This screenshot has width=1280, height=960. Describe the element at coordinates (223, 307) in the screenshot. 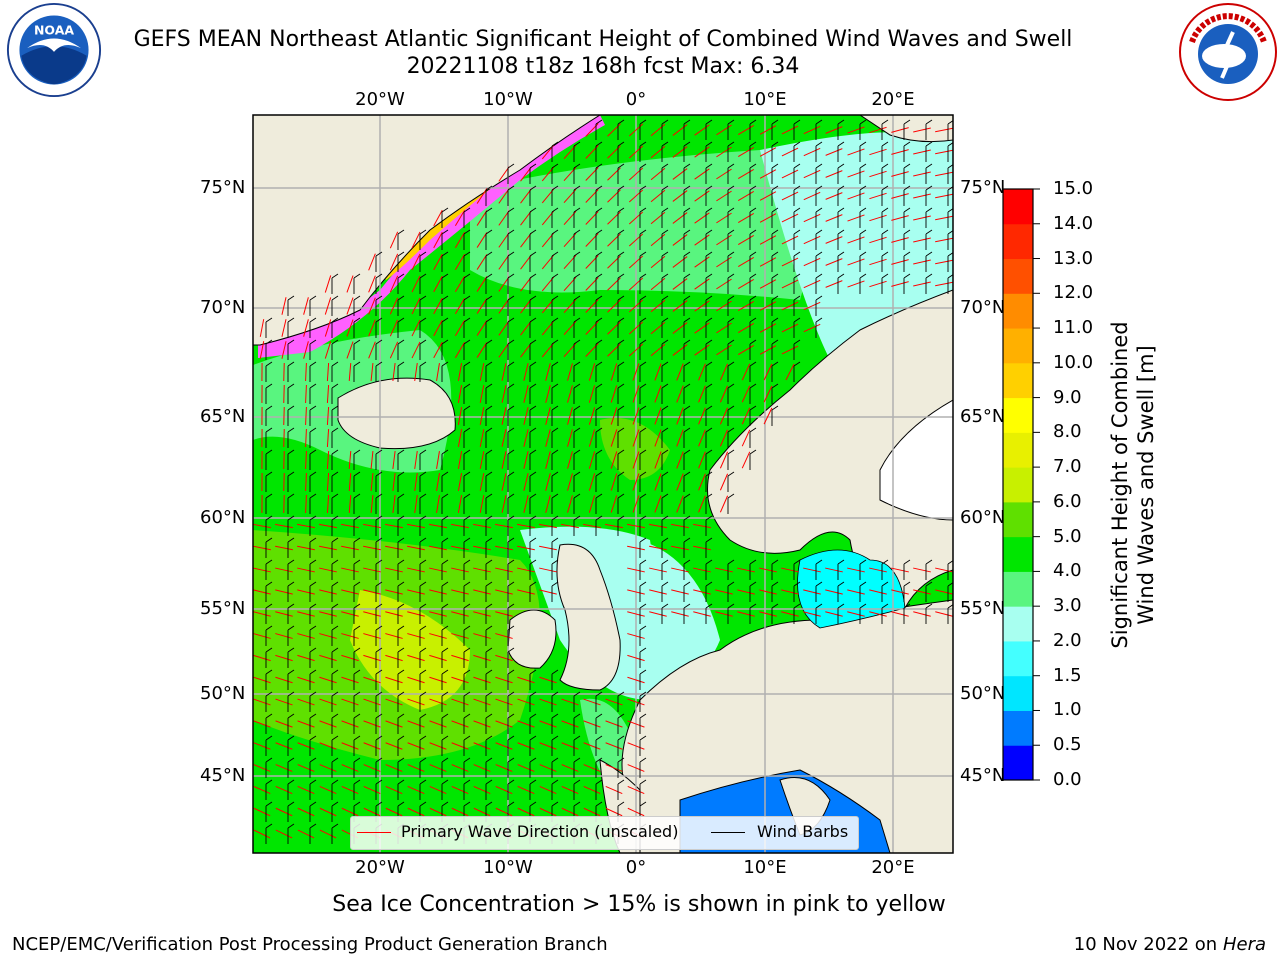

I see `lat-label-left: 70°N` at that location.